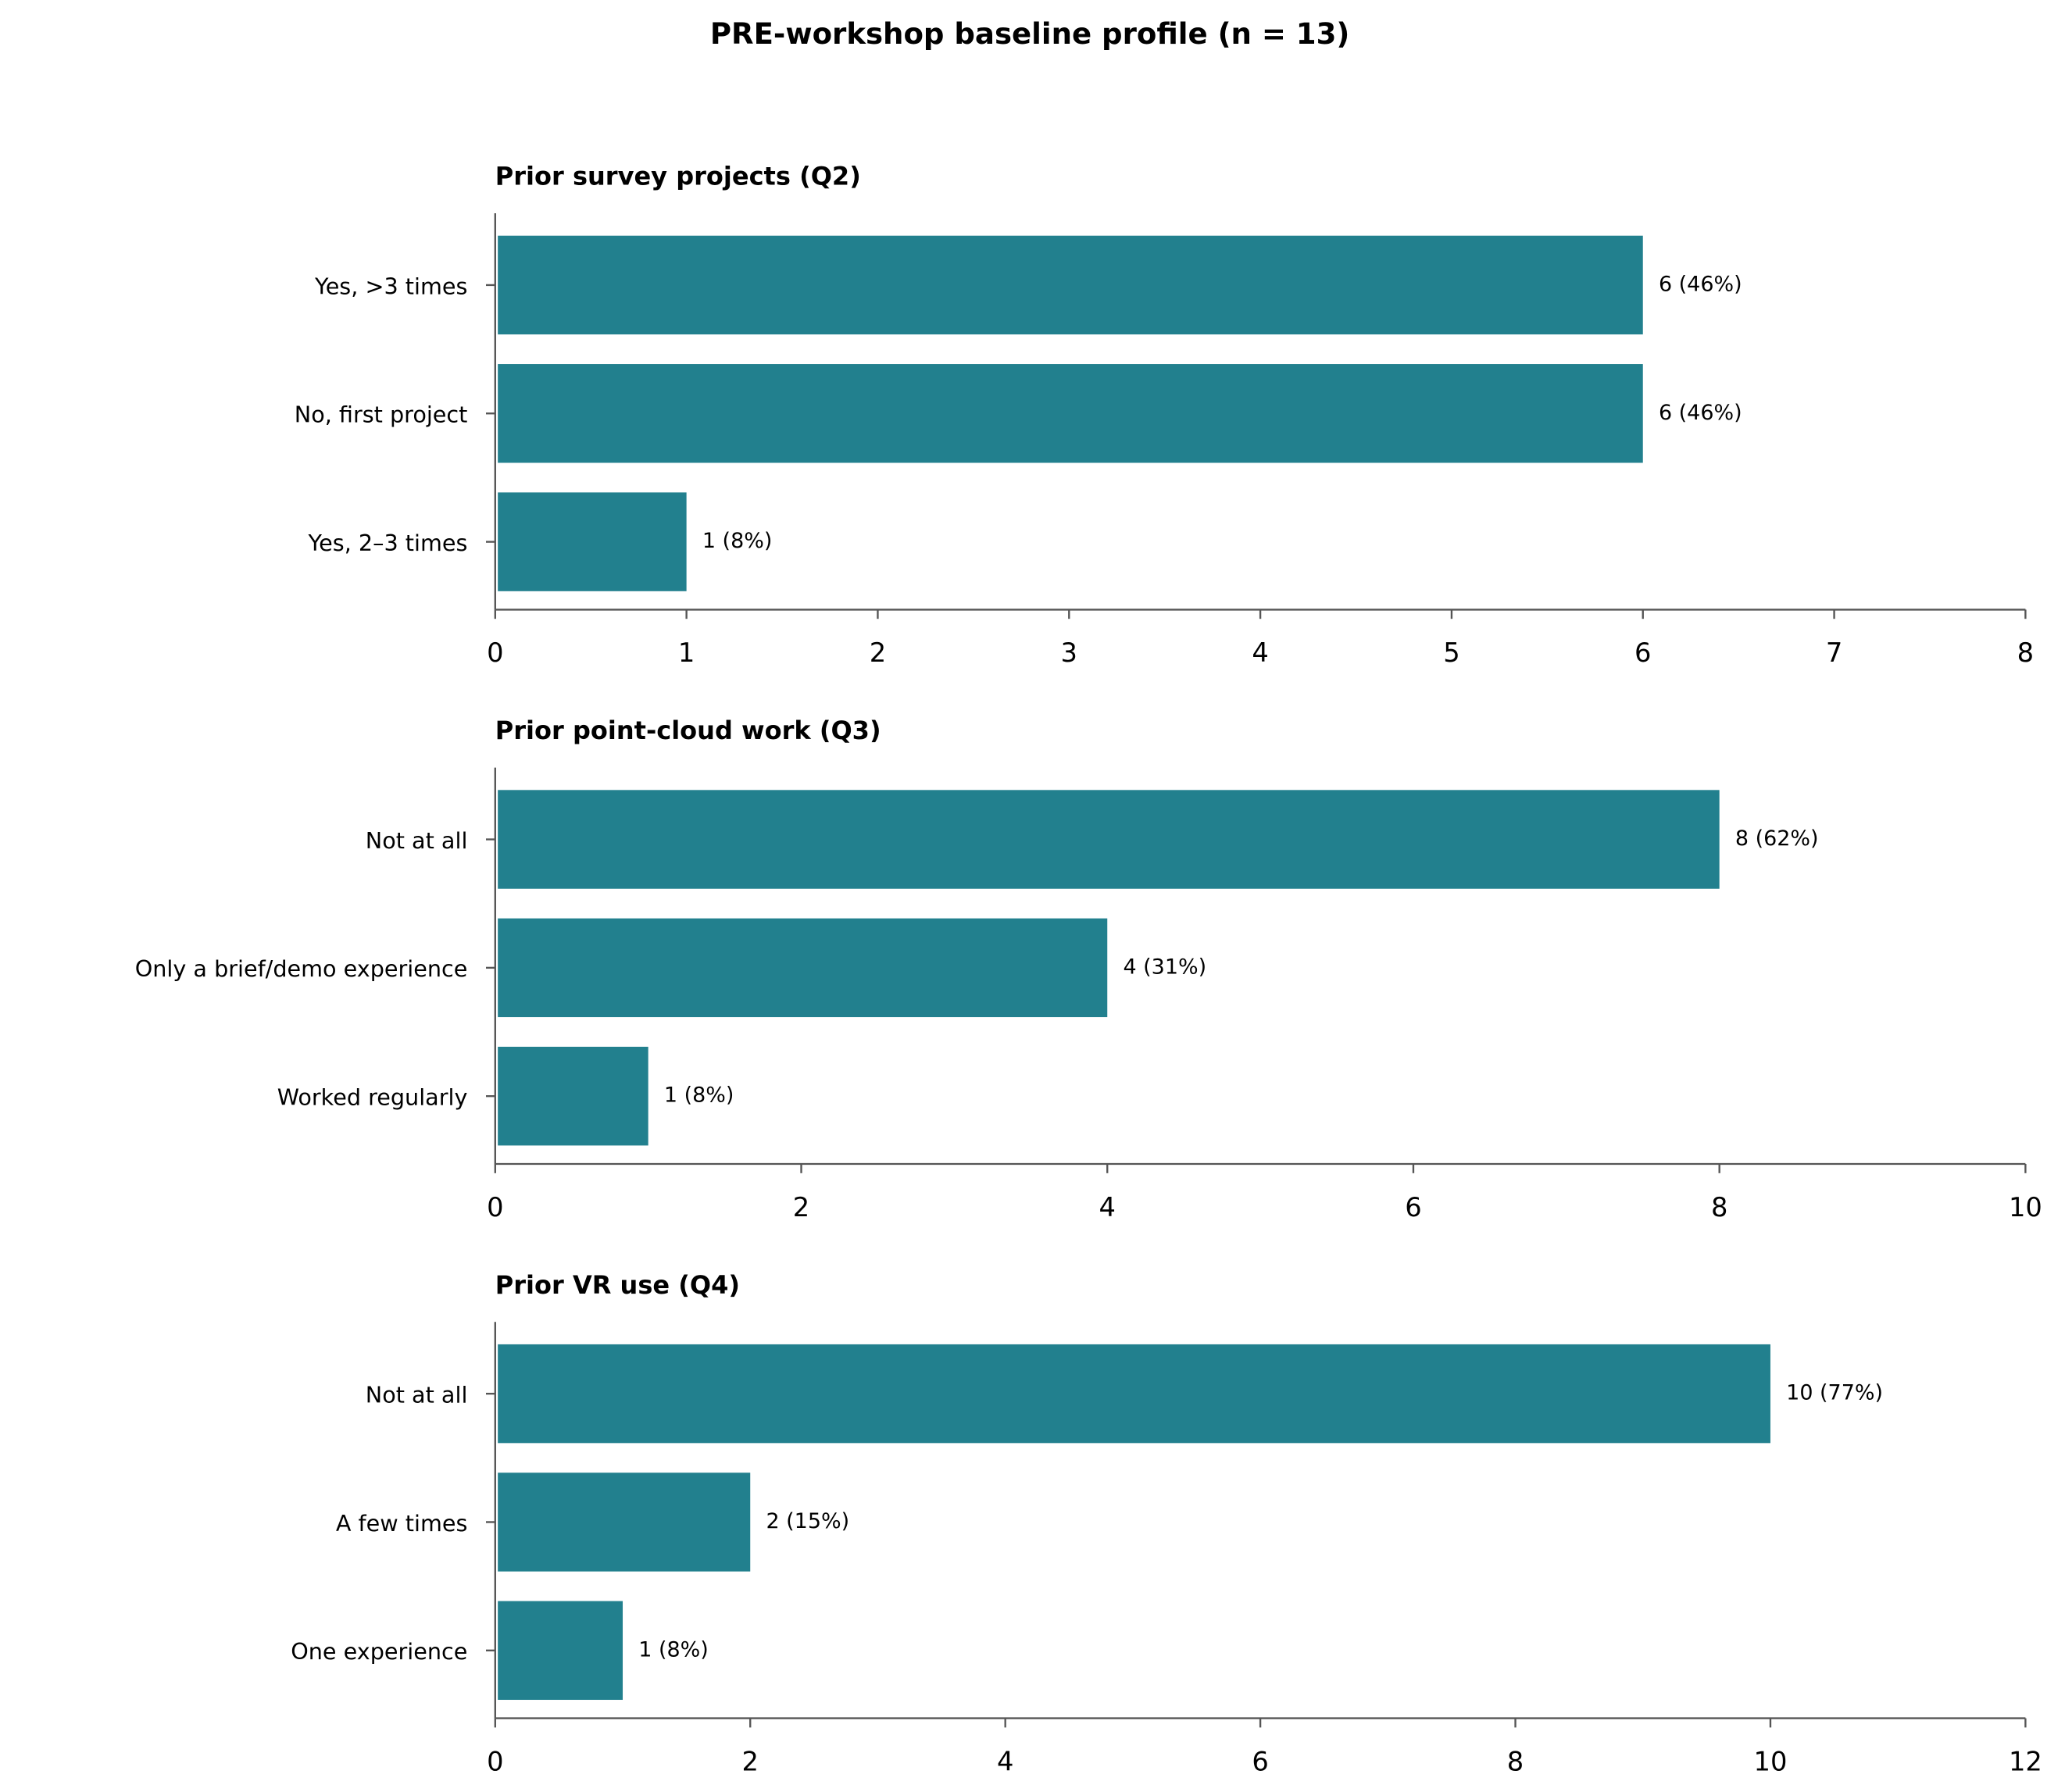 Image resolution: width=2065 pixels, height=1792 pixels. Describe the element at coordinates (1164, 967) in the screenshot. I see `value-label: 4 (31%)` at that location.